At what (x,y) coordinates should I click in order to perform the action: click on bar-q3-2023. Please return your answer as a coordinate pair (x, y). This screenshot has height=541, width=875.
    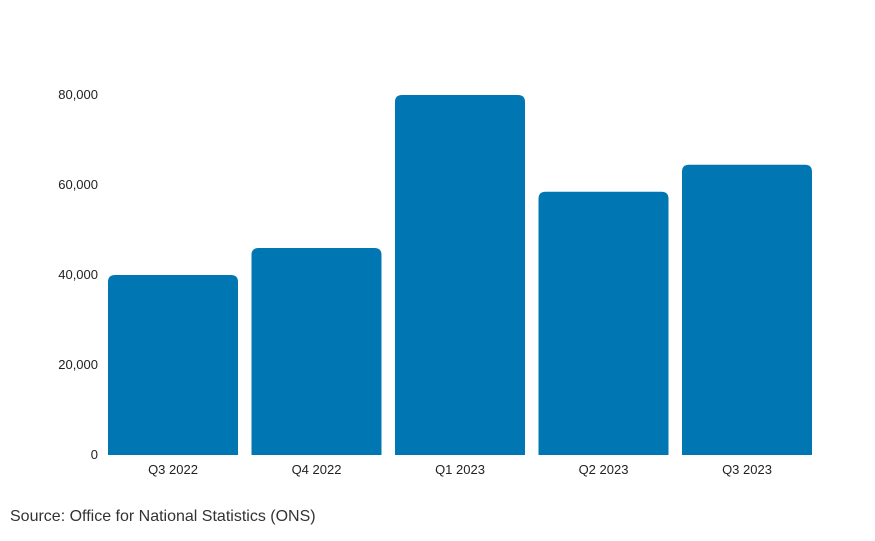
    Looking at the image, I should click on (747, 309).